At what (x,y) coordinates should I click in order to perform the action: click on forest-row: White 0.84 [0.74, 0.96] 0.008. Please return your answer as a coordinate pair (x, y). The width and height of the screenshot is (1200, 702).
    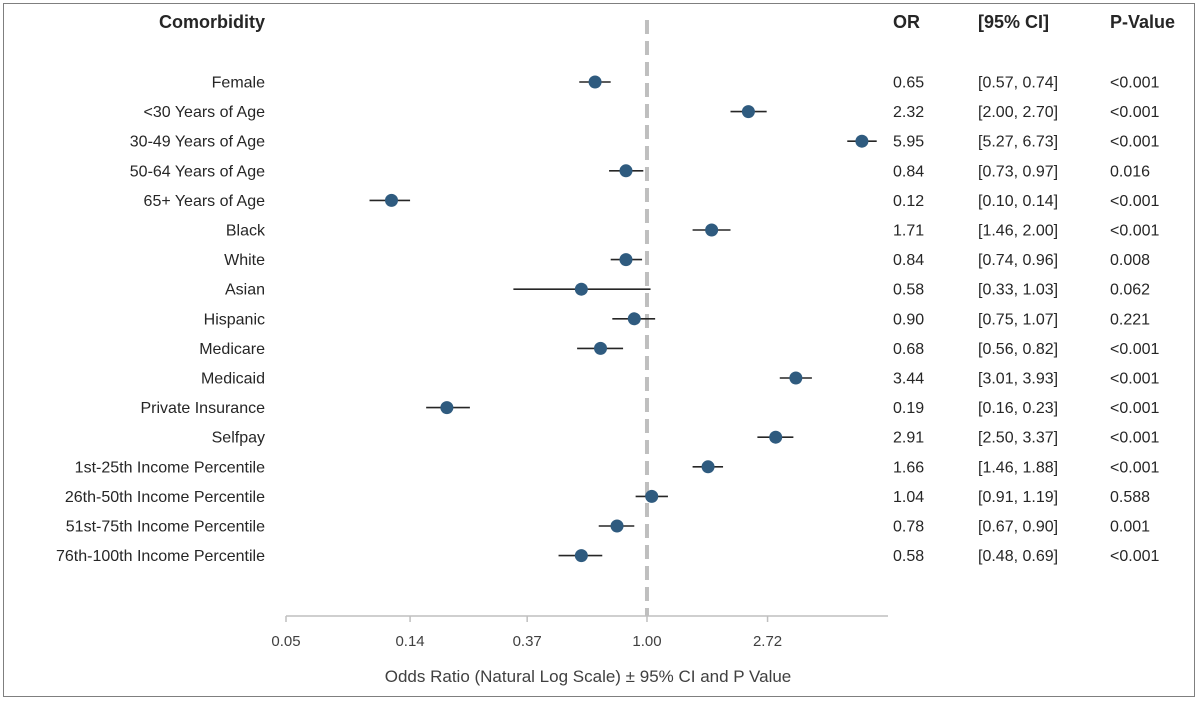
    Looking at the image, I should click on (687, 260).